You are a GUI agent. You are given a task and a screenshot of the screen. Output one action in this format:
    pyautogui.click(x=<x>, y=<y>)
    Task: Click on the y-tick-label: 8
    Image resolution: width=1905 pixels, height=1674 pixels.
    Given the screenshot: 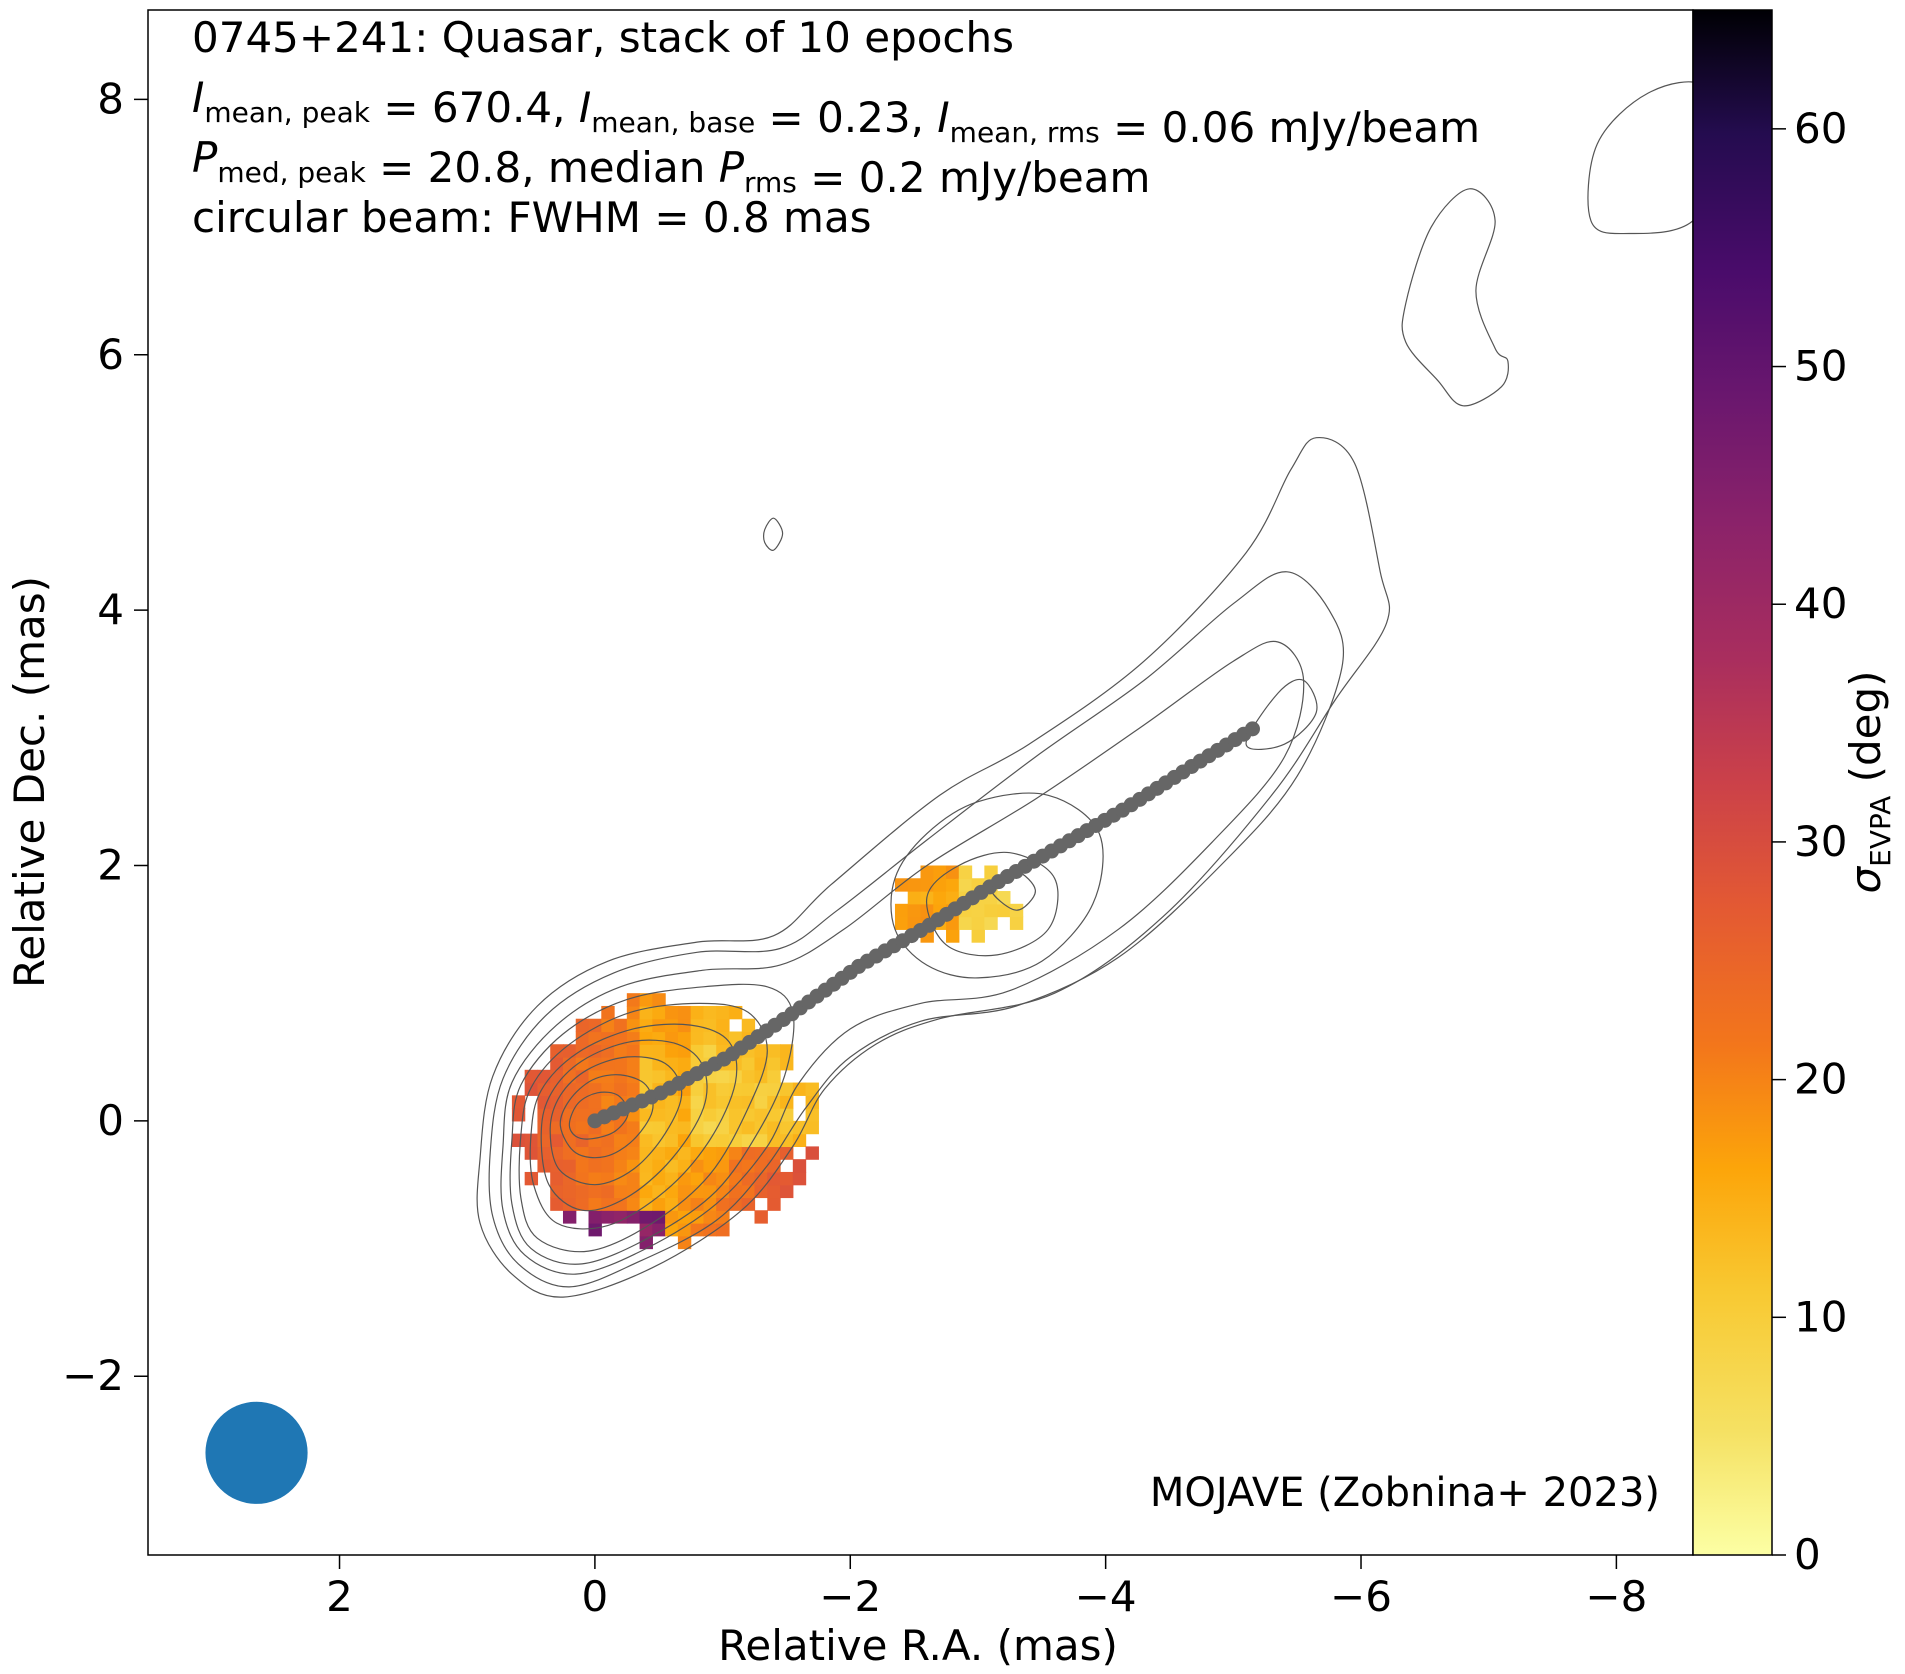 What is the action you would take?
    pyautogui.click(x=110, y=98)
    